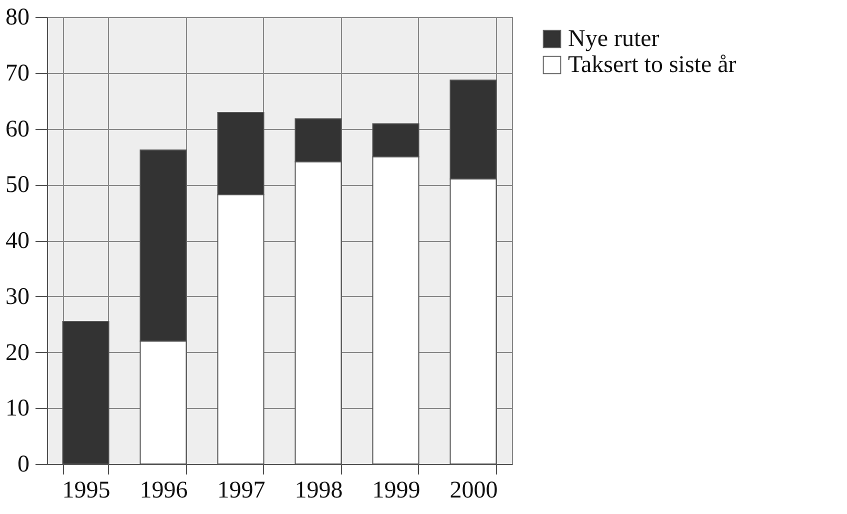 The height and width of the screenshot is (514, 847). What do you see at coordinates (18, 241) in the screenshot?
I see `y-tick-label: 40` at bounding box center [18, 241].